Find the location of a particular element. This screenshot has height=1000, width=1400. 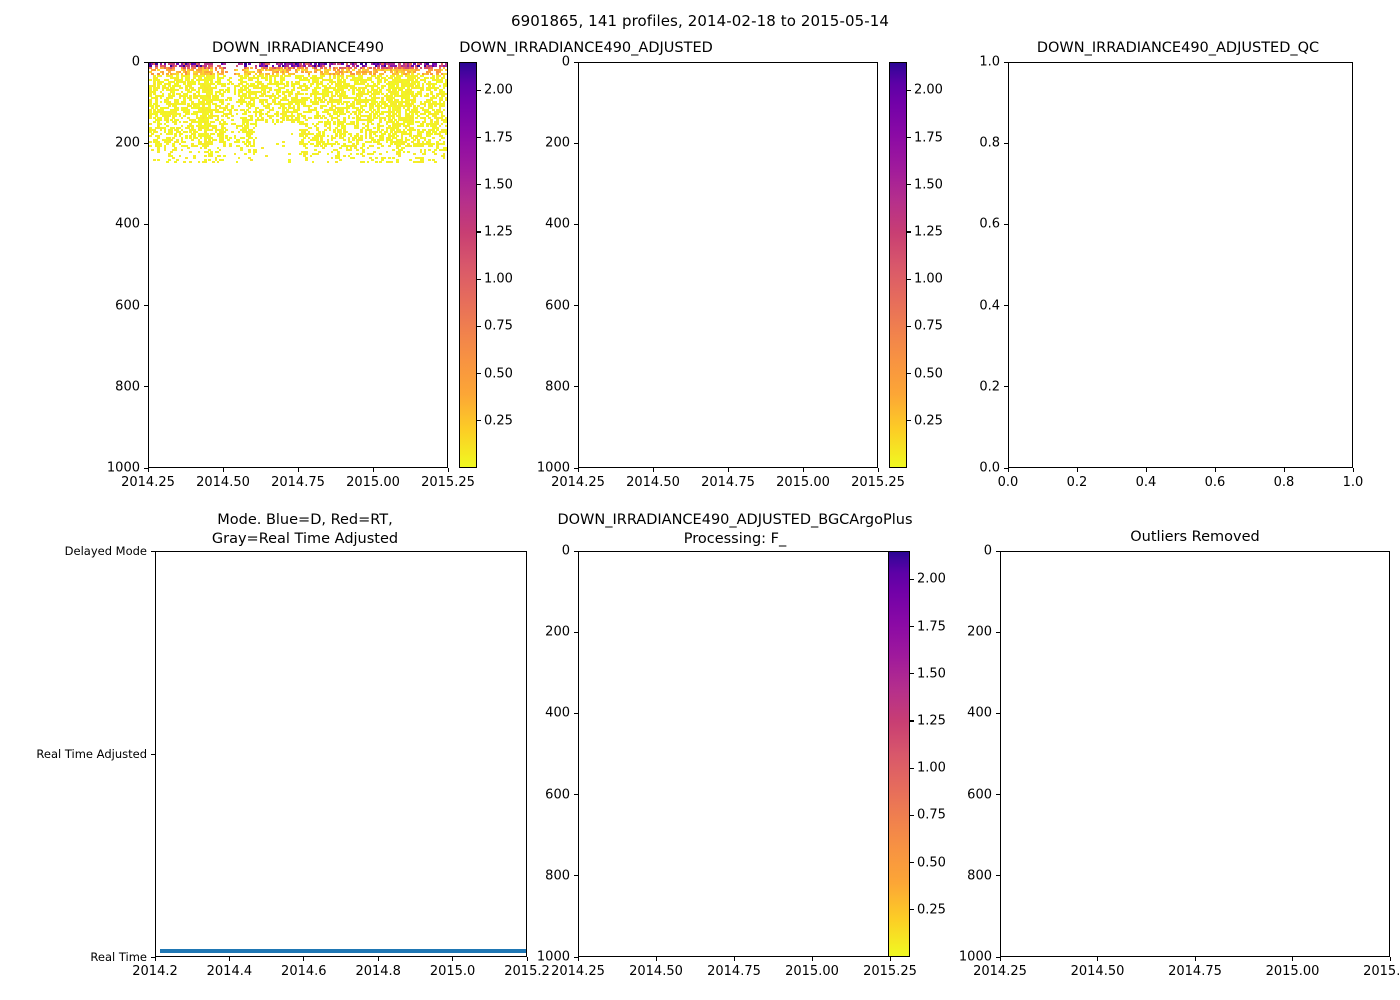

panel5-ytick-label-5: 1000 is located at coordinates (553, 957).